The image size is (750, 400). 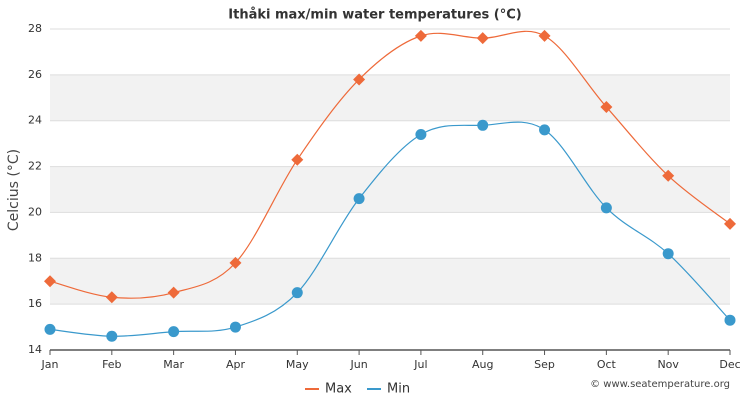 I want to click on y-tick-label: 20, so click(x=35, y=211).